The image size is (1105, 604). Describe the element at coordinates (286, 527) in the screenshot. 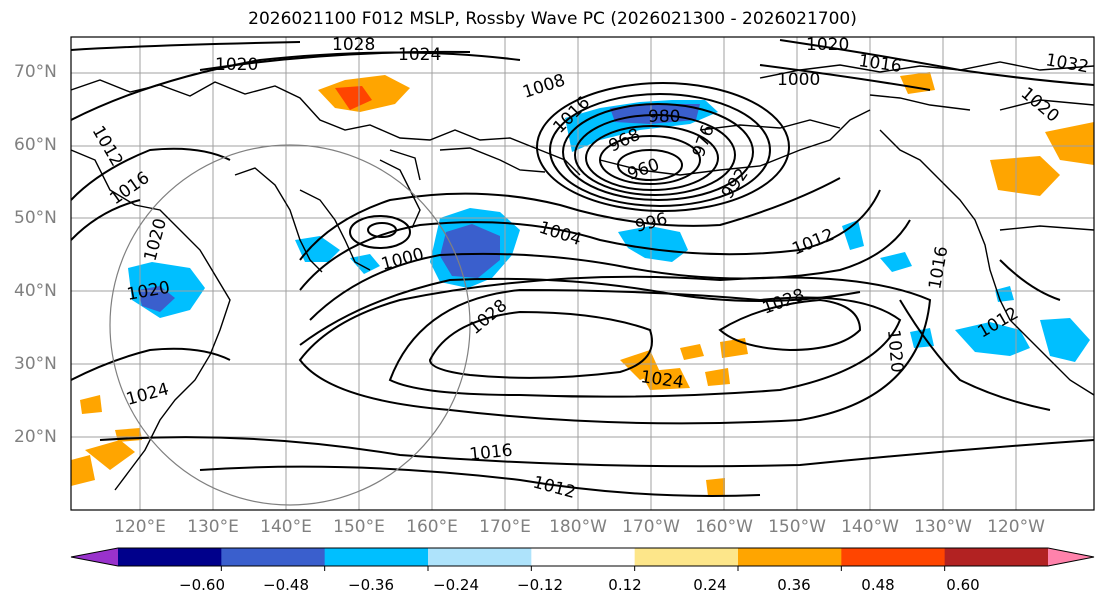

I see `lon-label: 140°E` at that location.